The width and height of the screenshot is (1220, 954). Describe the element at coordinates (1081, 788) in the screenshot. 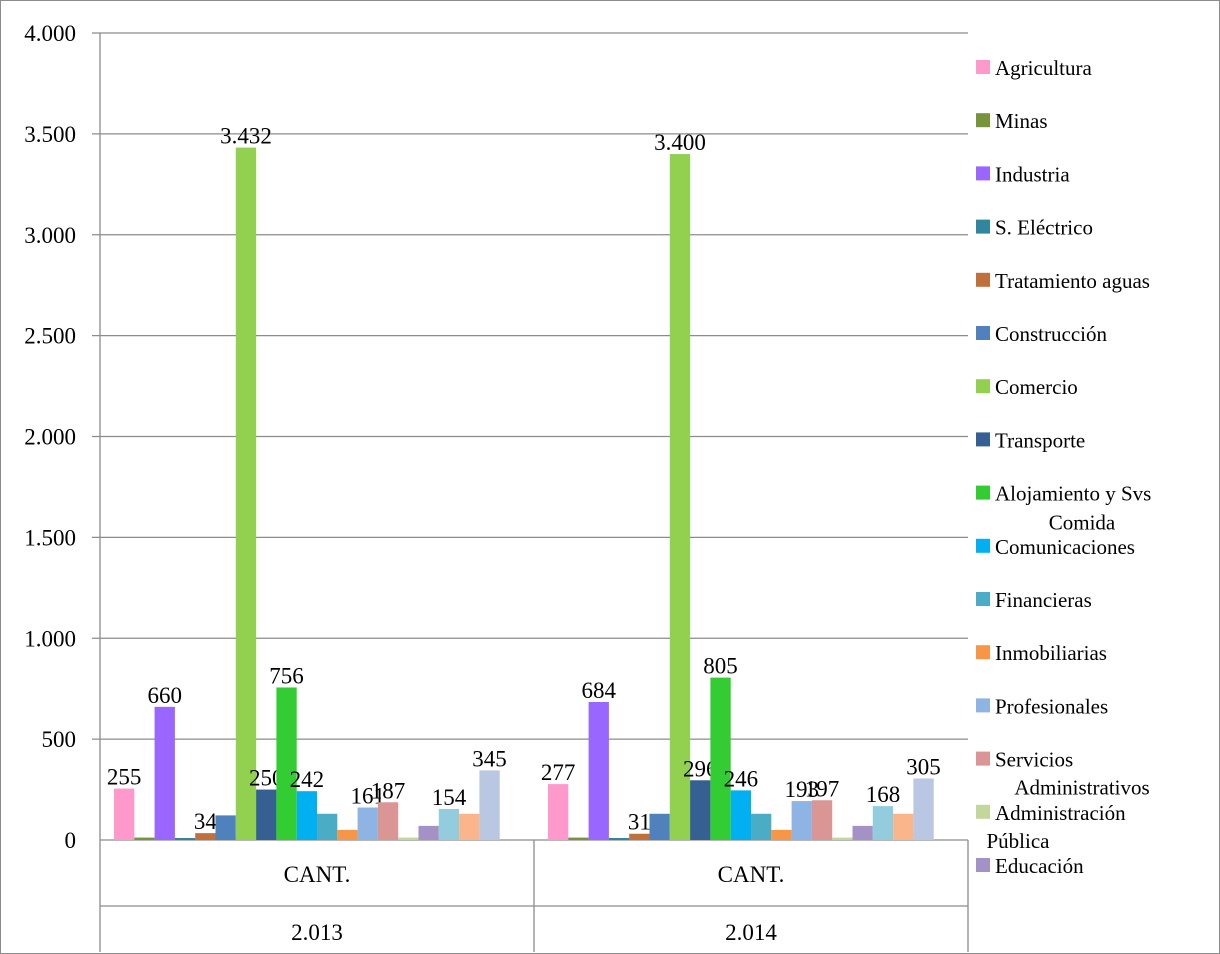

I see `legend-label: Administrativos` at that location.